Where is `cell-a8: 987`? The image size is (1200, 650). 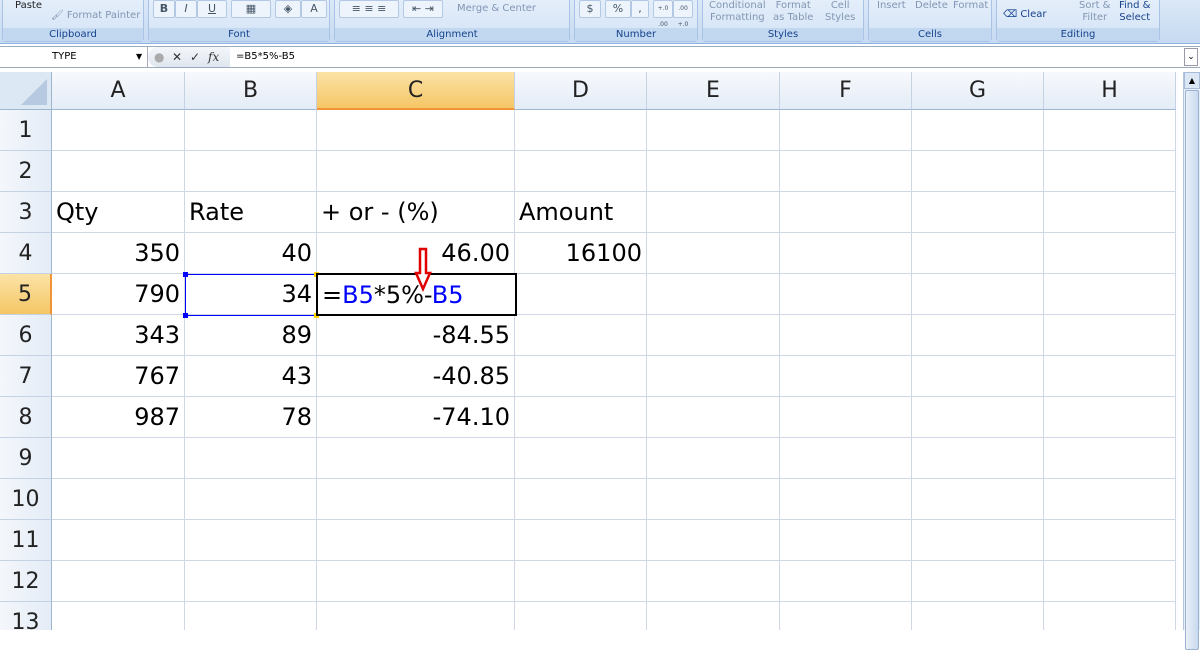
cell-a8: 987 is located at coordinates (118, 417).